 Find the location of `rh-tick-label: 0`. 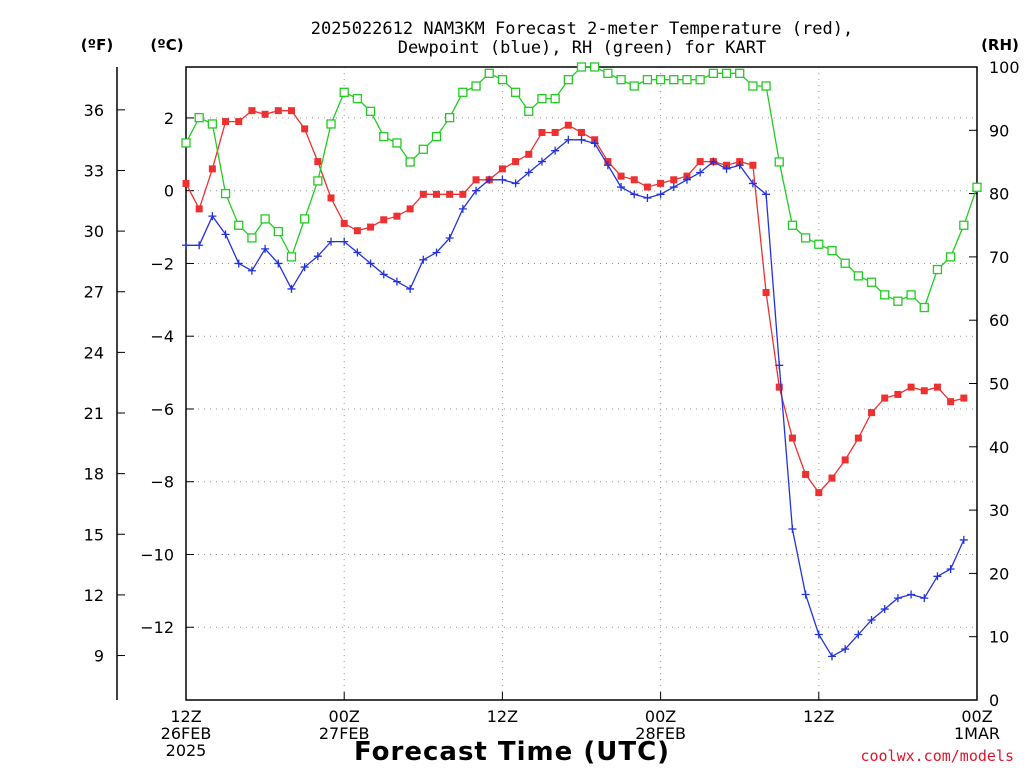

rh-tick-label: 0 is located at coordinates (994, 700).